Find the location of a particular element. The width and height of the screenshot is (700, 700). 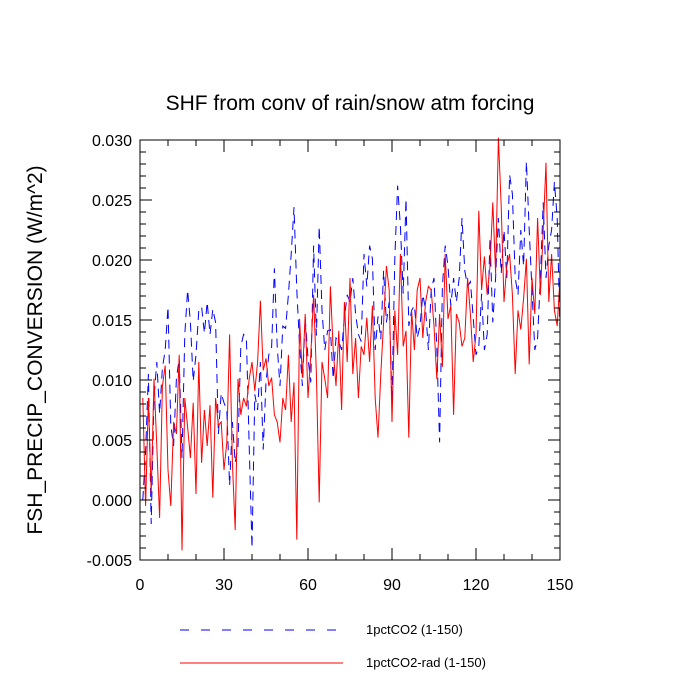

y-tick-label: 0.020 is located at coordinates (112, 261).